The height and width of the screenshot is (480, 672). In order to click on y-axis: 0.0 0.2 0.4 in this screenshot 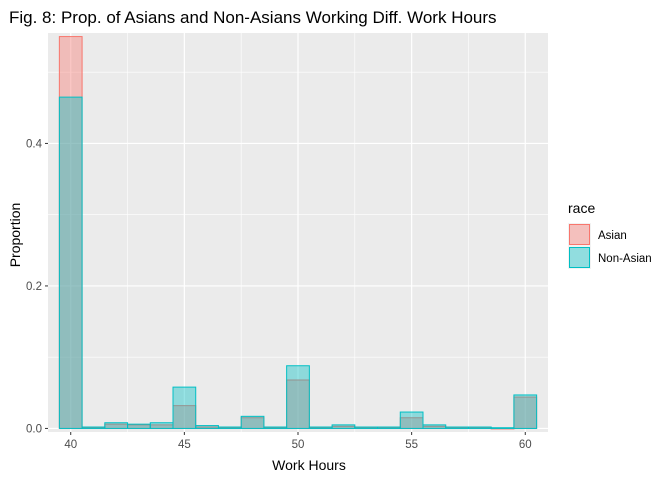, I will do `click(37, 286)`.